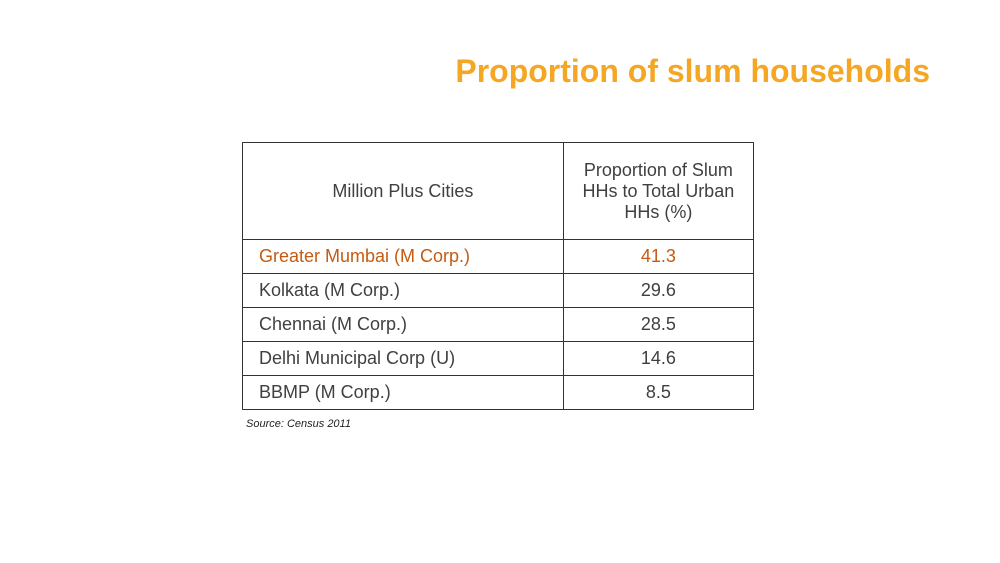 This screenshot has width=1000, height=563. I want to click on table-row: BBMP (M Corp.) 8.5, so click(498, 392).